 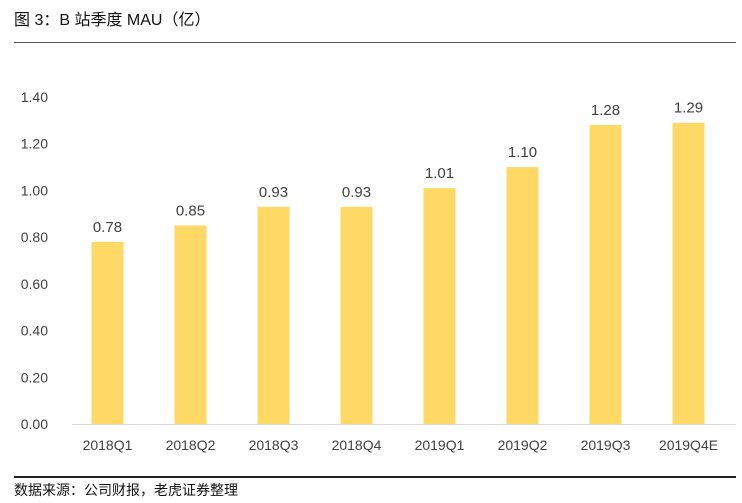 I want to click on x-tick-label: 2019Q2, so click(x=523, y=445).